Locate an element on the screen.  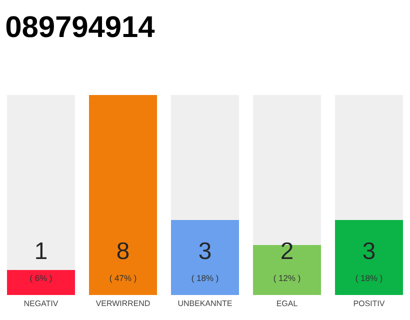
annotation: ( 12% ) is located at coordinates (287, 278).